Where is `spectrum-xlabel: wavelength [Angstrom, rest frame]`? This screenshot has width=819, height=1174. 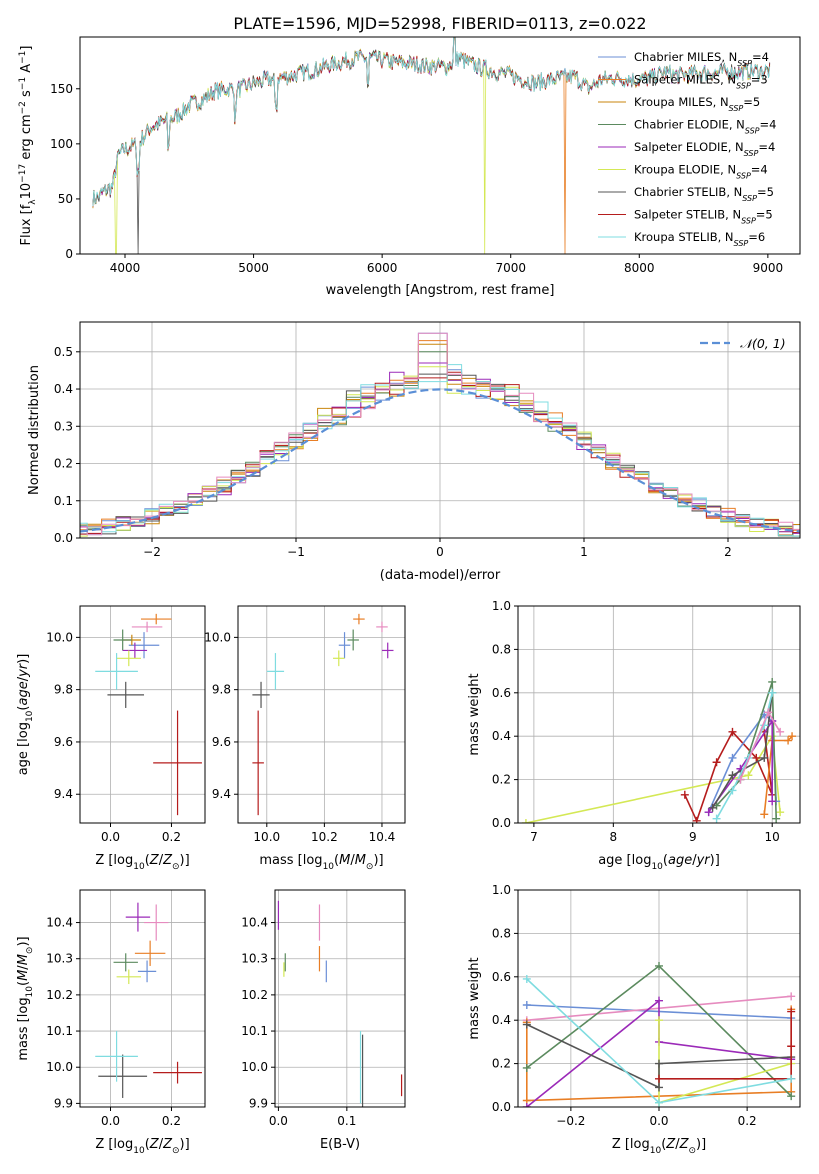 spectrum-xlabel: wavelength [Angstrom, rest frame] is located at coordinates (440, 290).